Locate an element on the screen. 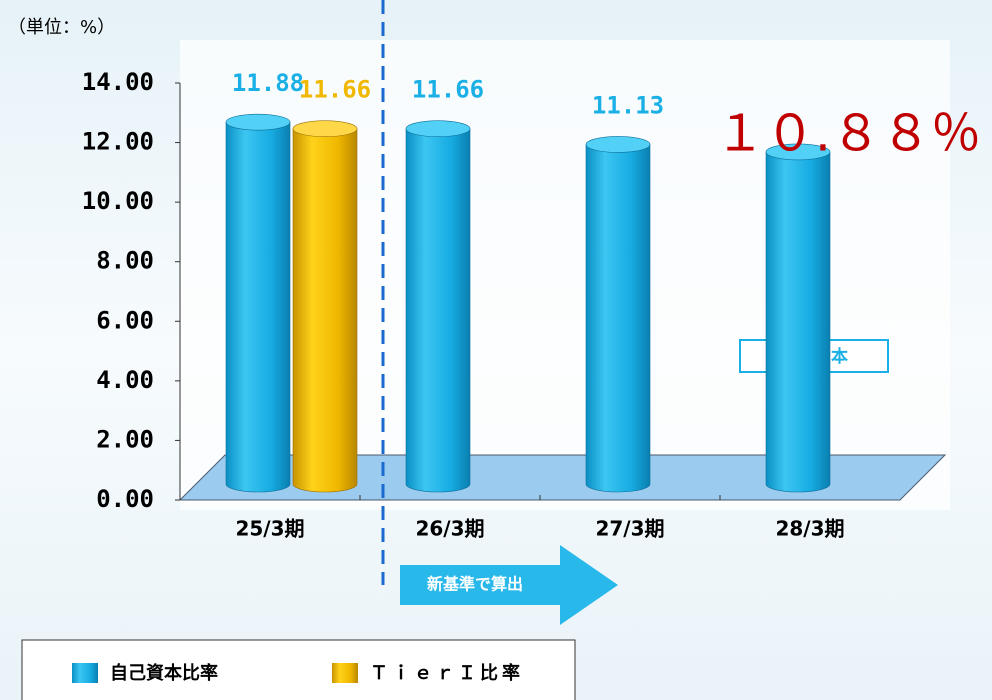  y-tick-label: 6.00 is located at coordinates (125, 320).